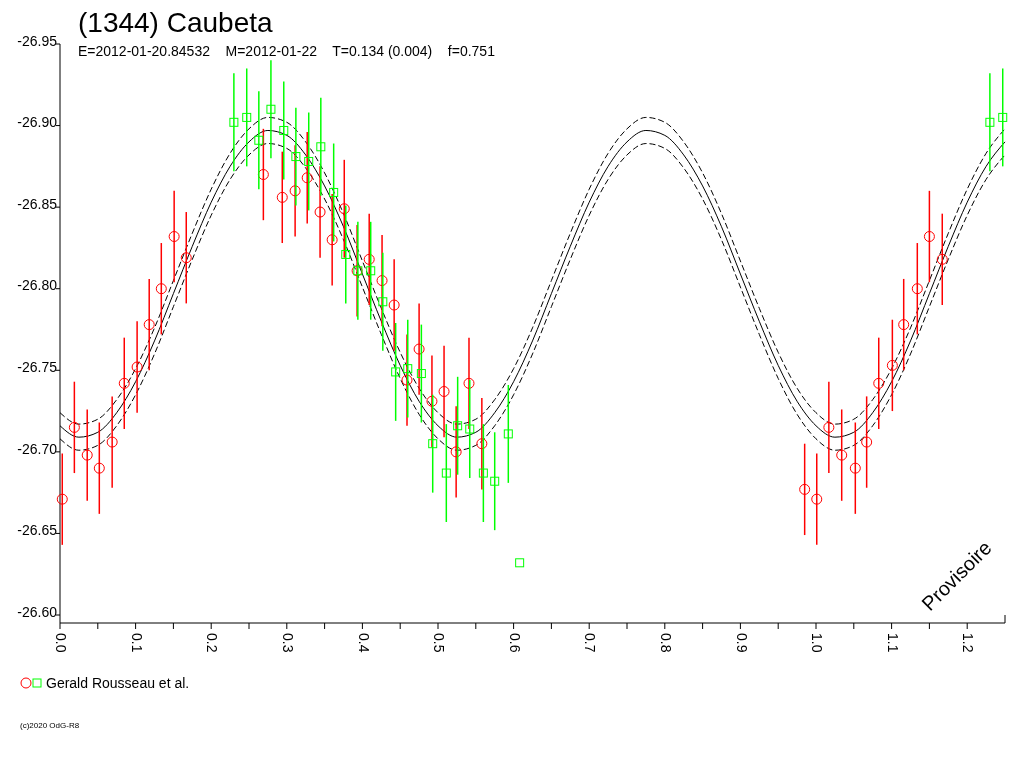  I want to click on x-tick-label: 0.6, so click(514, 643).